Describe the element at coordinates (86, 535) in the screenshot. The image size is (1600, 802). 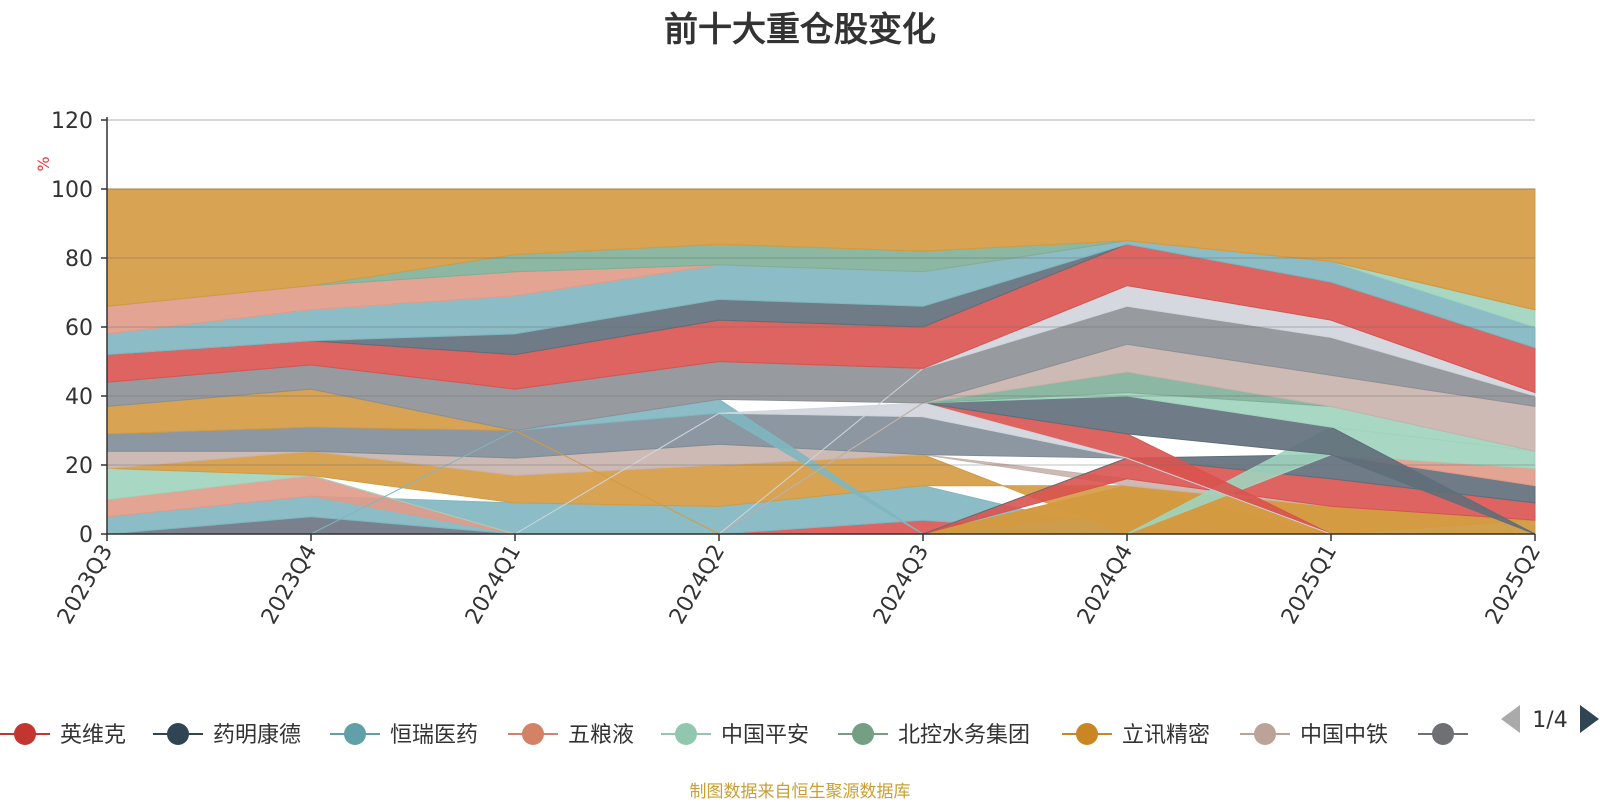
I see `y-tick-label: 0` at that location.